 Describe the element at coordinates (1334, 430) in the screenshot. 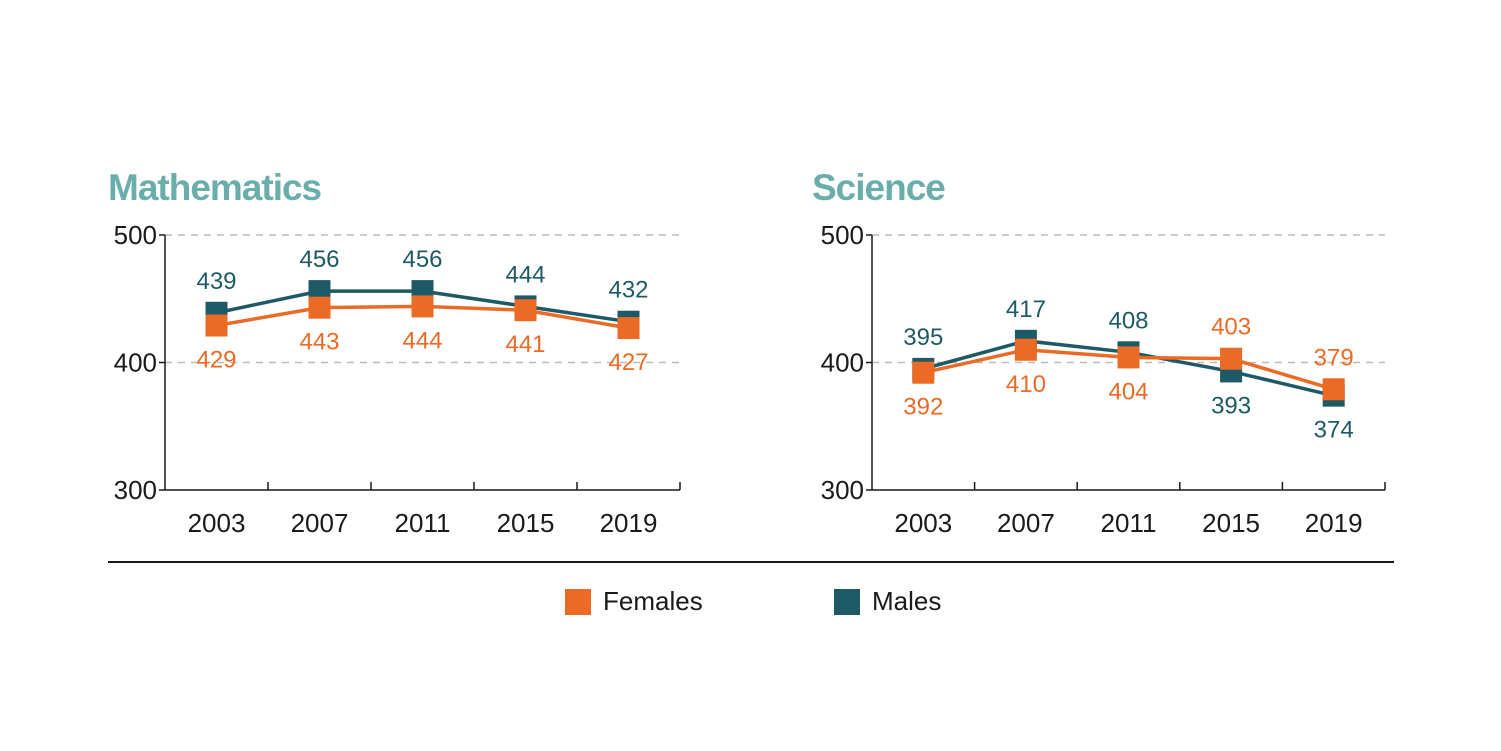

I see `science-males-data-label: 374` at that location.